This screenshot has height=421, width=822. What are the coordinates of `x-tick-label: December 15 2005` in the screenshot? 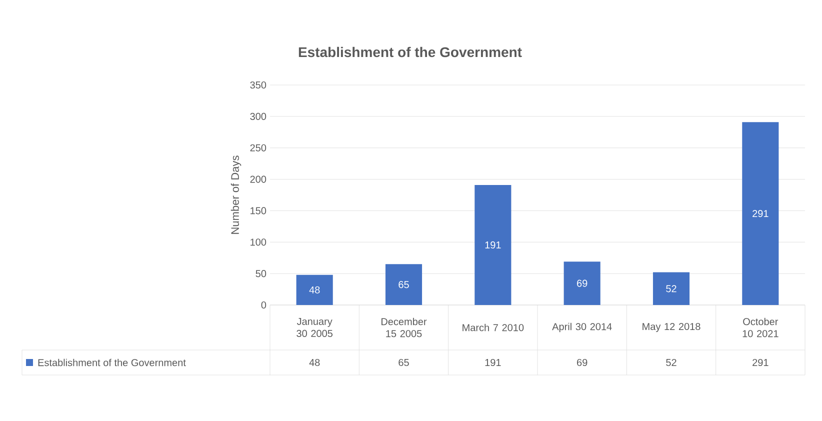 It's located at (404, 328).